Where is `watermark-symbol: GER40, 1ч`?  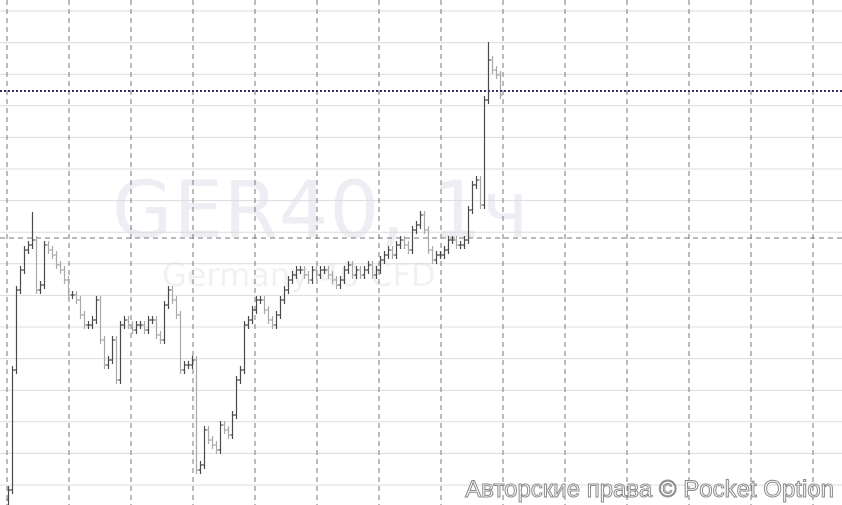 watermark-symbol: GER40, 1ч is located at coordinates (321, 211).